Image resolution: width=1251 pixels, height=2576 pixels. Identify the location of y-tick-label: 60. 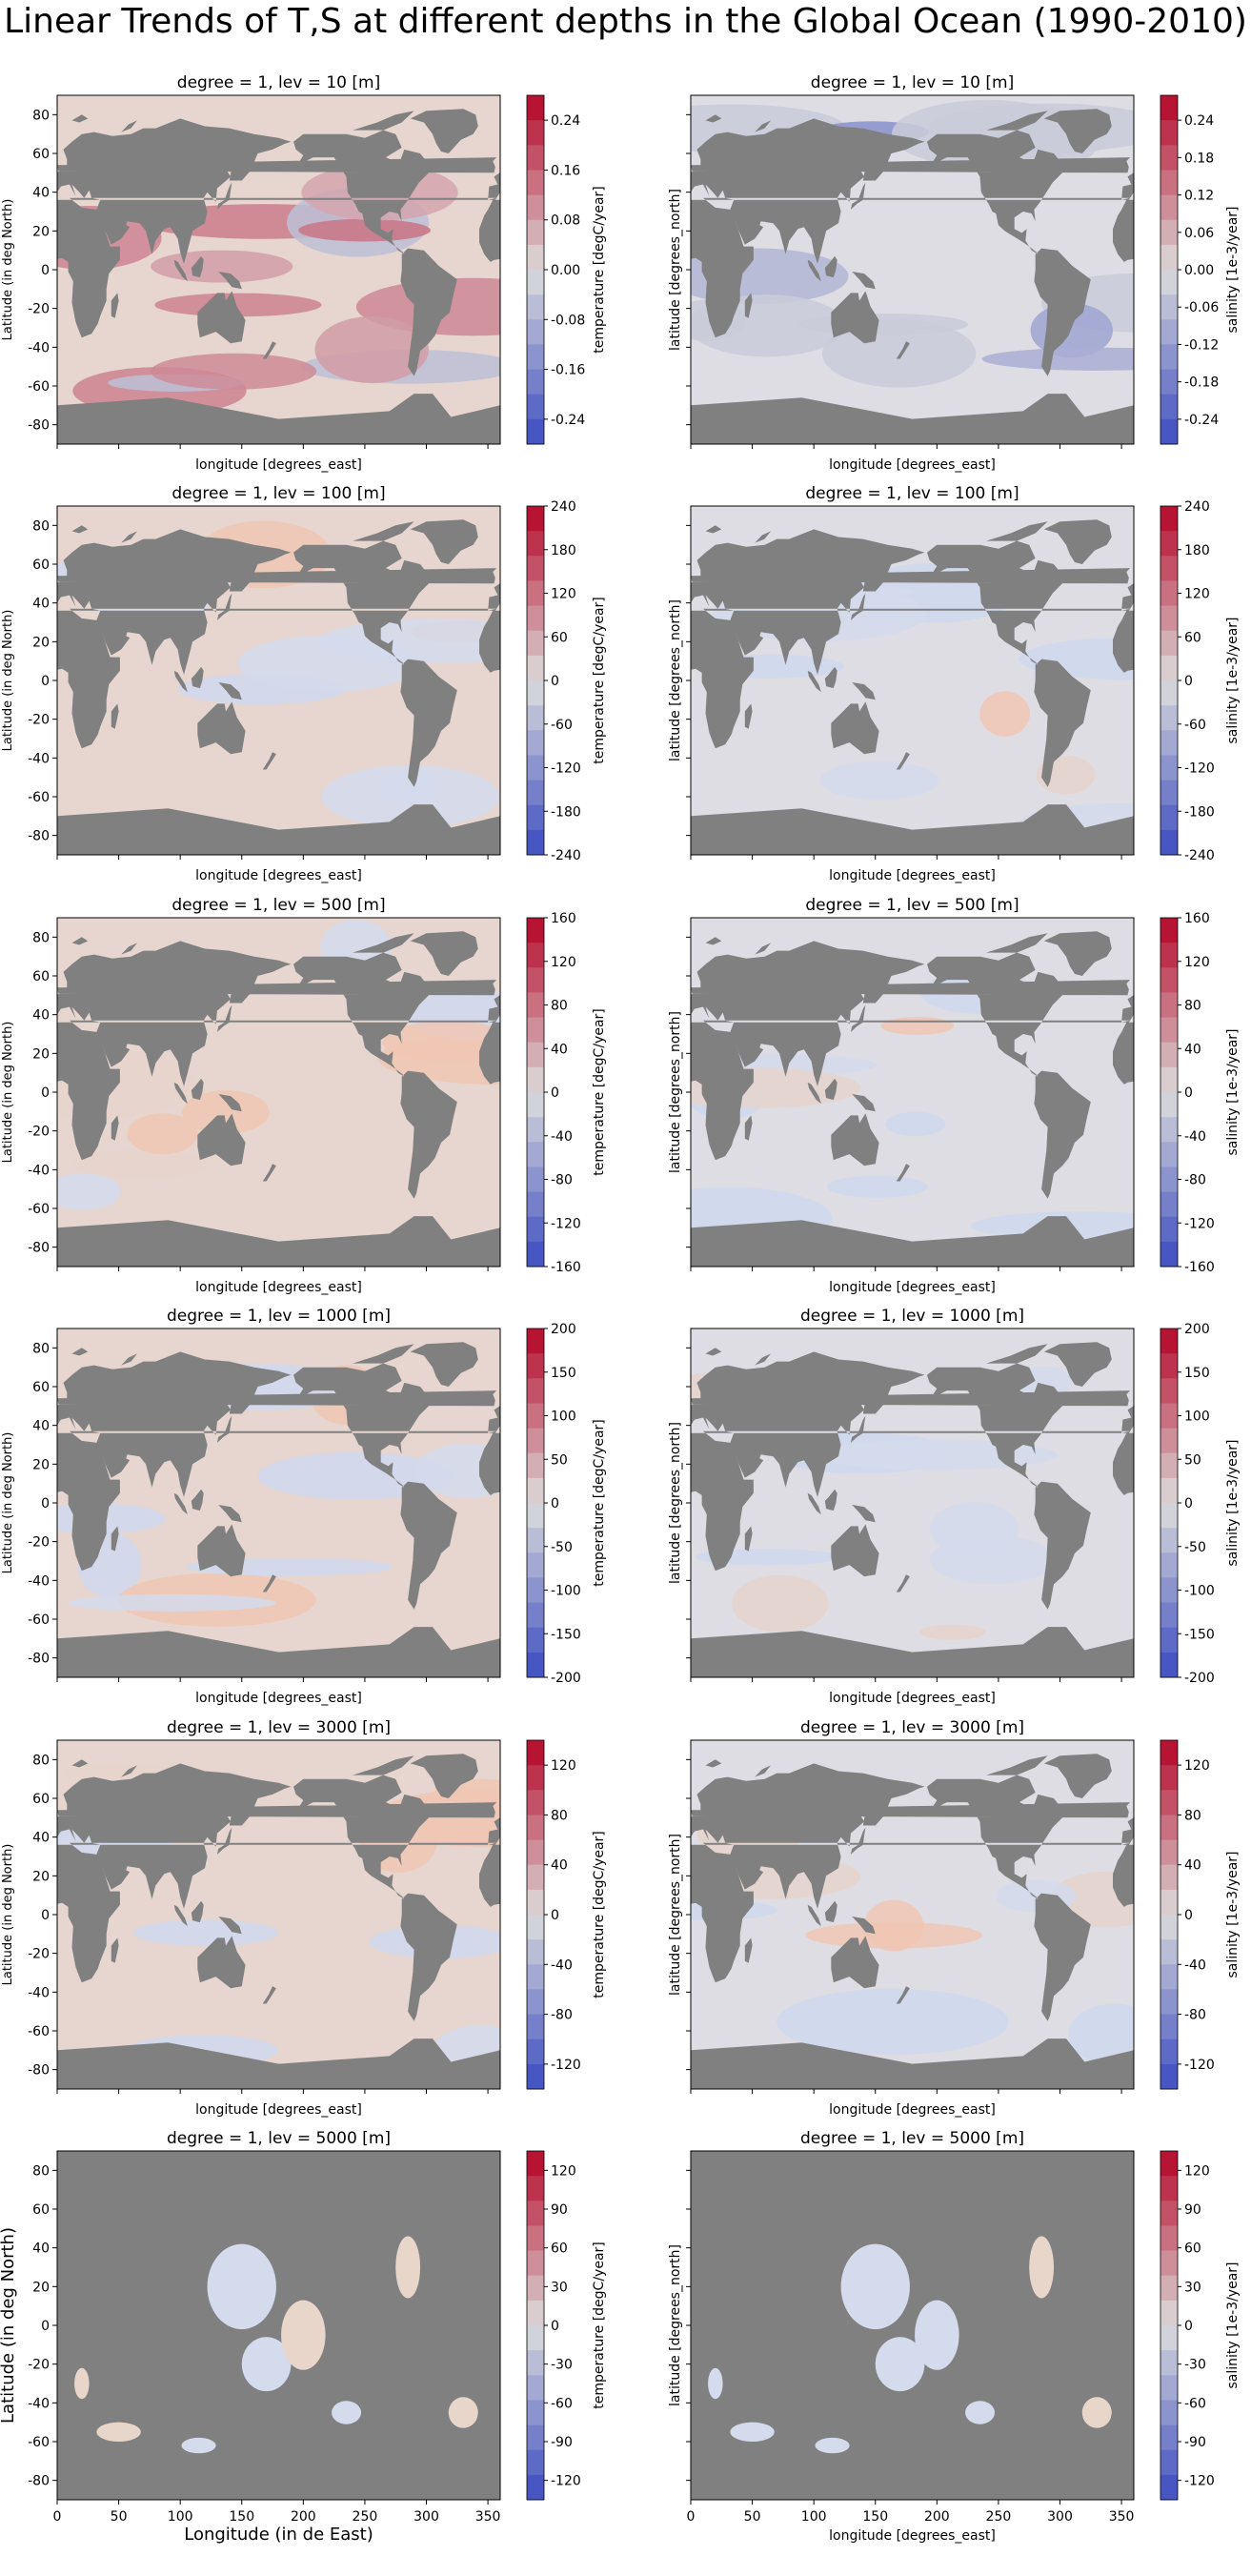
(41, 1388).